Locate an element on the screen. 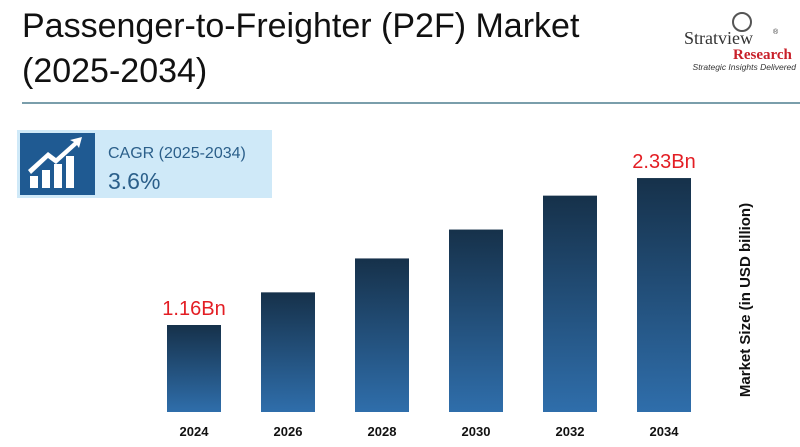 The height and width of the screenshot is (447, 800). cagr-icon is located at coordinates (55, 162).